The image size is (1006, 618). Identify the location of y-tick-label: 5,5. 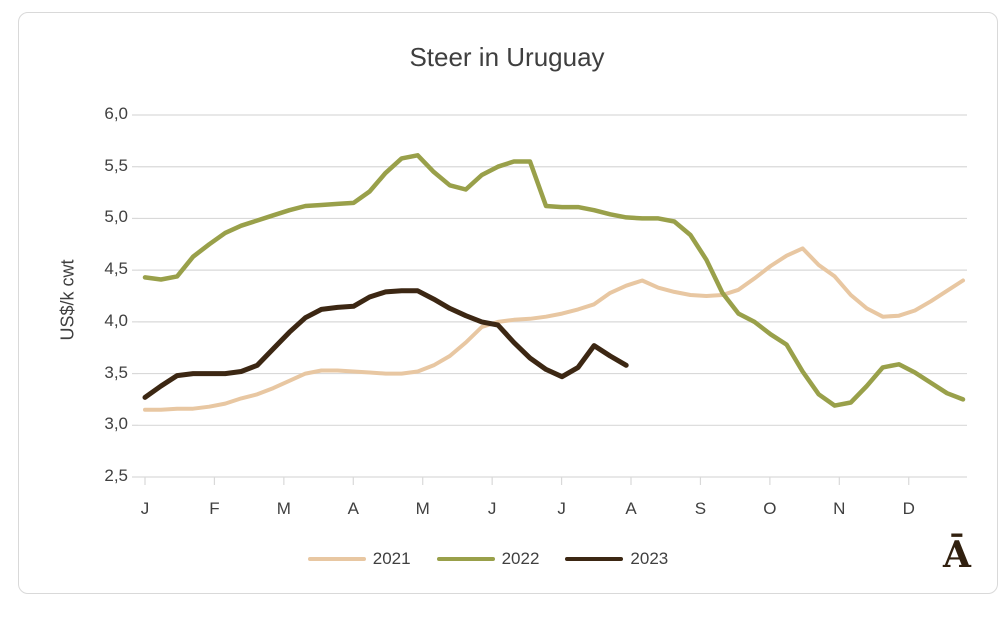
(116, 165).